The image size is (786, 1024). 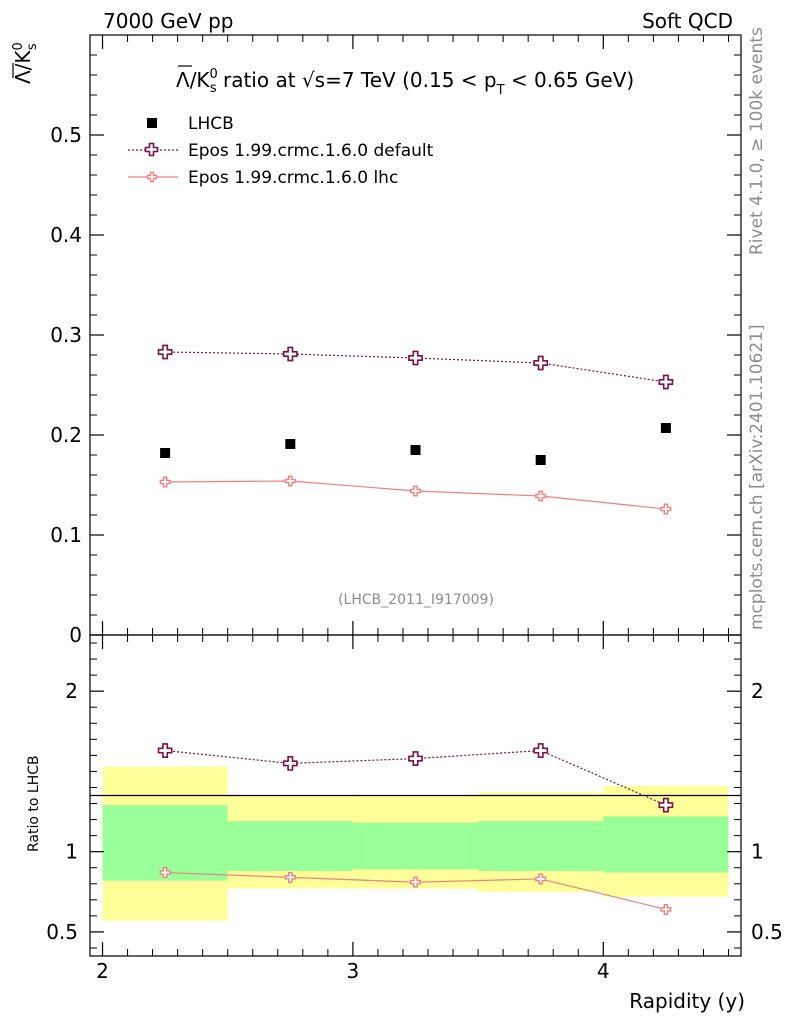 What do you see at coordinates (767, 932) in the screenshot?
I see `ratio-y-tick-label-right: 0.5` at bounding box center [767, 932].